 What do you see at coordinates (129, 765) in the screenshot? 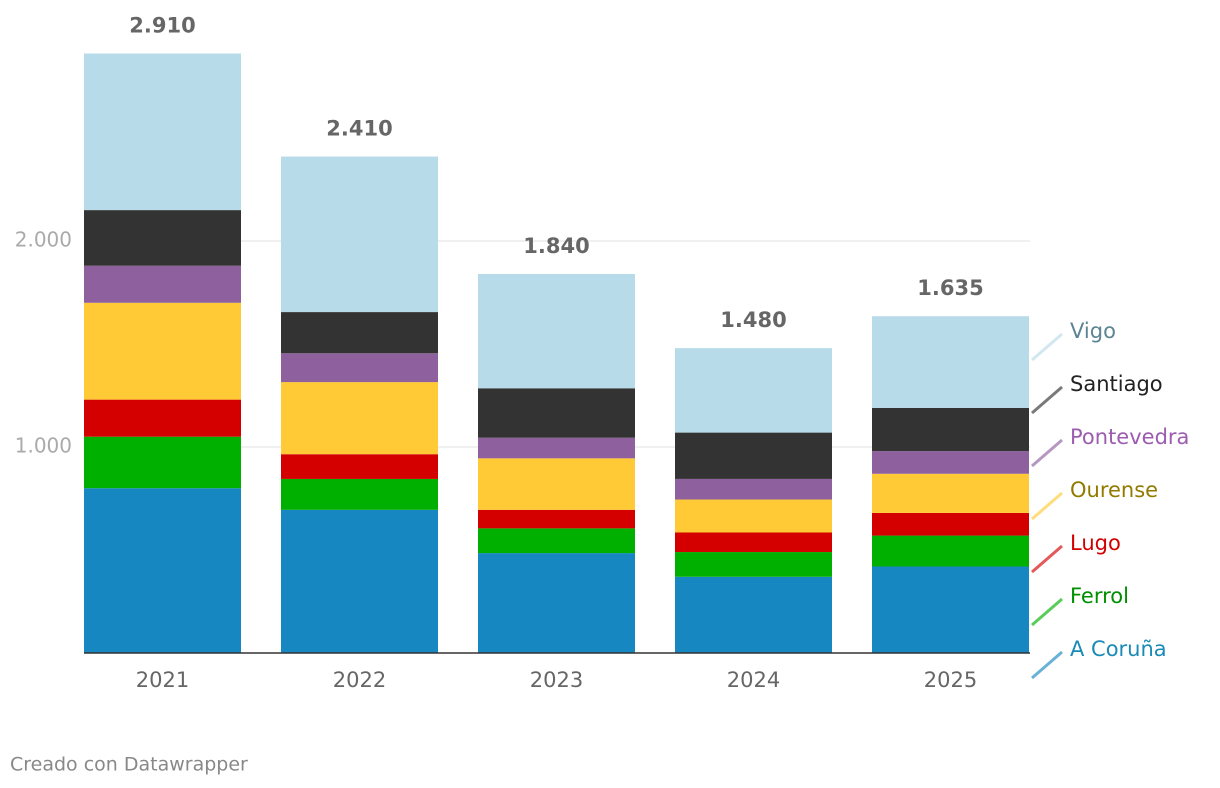
I see `footer: Creado con Datawrapper` at bounding box center [129, 765].